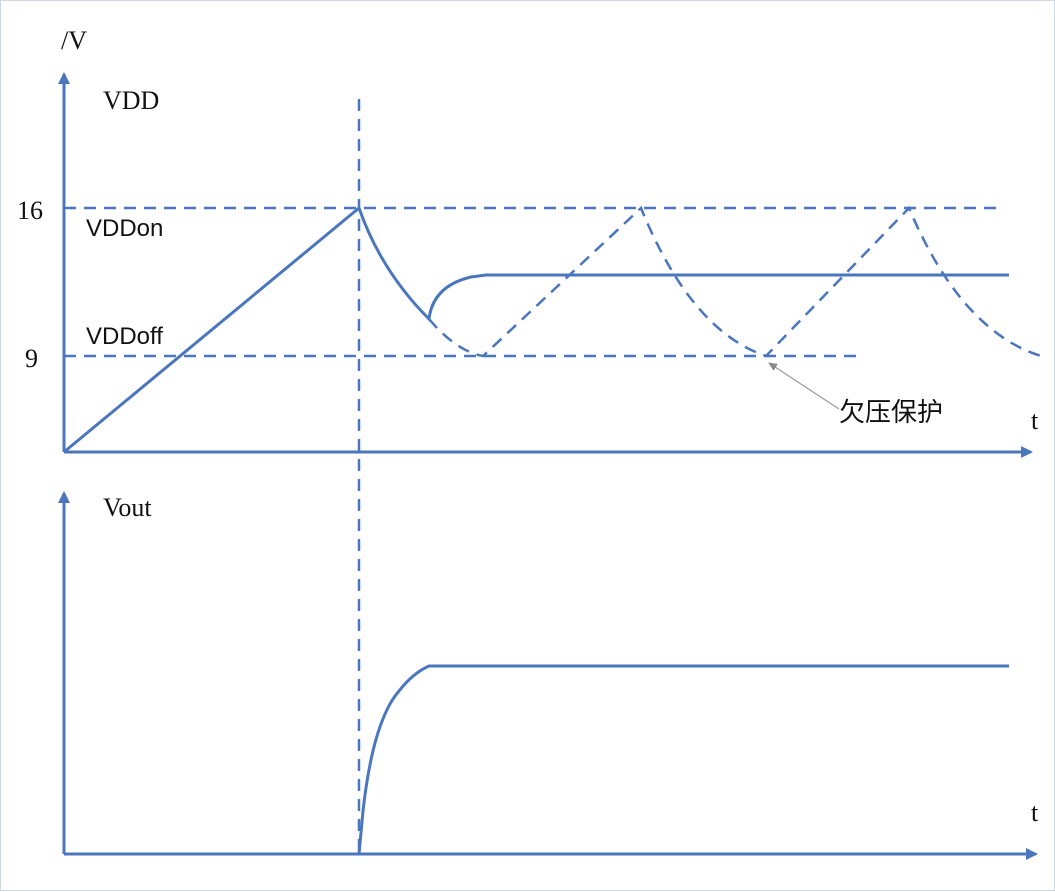 The height and width of the screenshot is (892, 1055). Describe the element at coordinates (30, 210) in the screenshot. I see `vddon-value-label: 16` at that location.